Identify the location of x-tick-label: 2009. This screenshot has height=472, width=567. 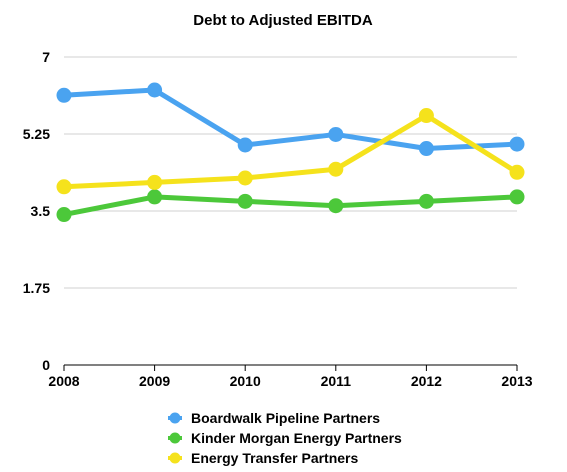
(154, 381).